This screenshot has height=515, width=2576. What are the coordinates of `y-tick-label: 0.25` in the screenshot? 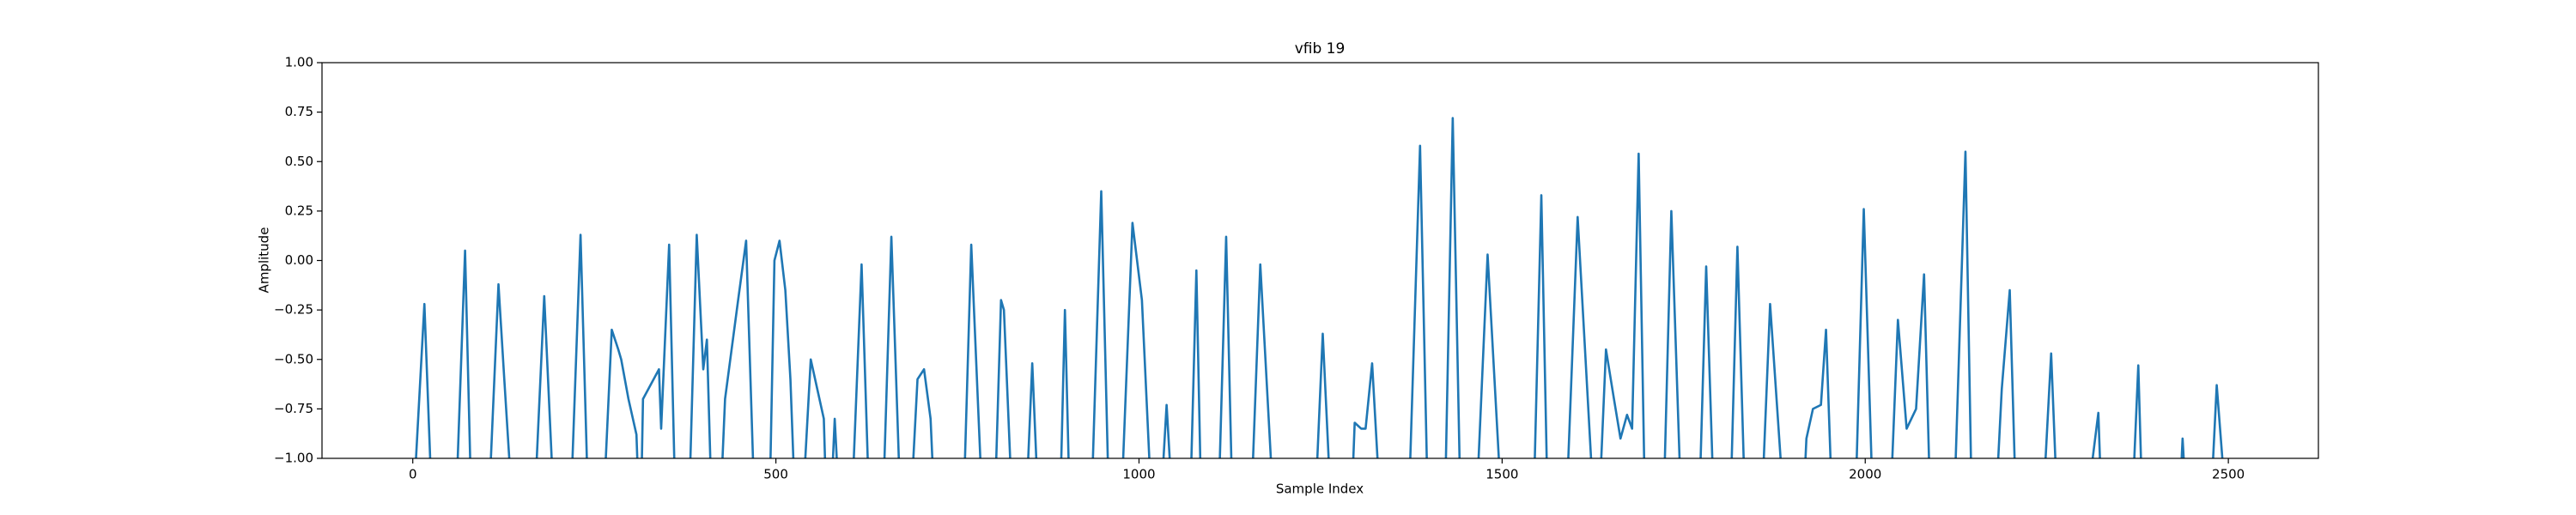 It's located at (299, 210).